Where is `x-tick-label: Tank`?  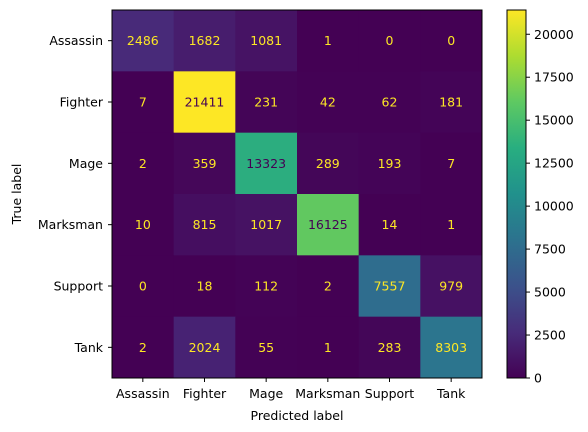 x-tick-label: Tank is located at coordinates (451, 393).